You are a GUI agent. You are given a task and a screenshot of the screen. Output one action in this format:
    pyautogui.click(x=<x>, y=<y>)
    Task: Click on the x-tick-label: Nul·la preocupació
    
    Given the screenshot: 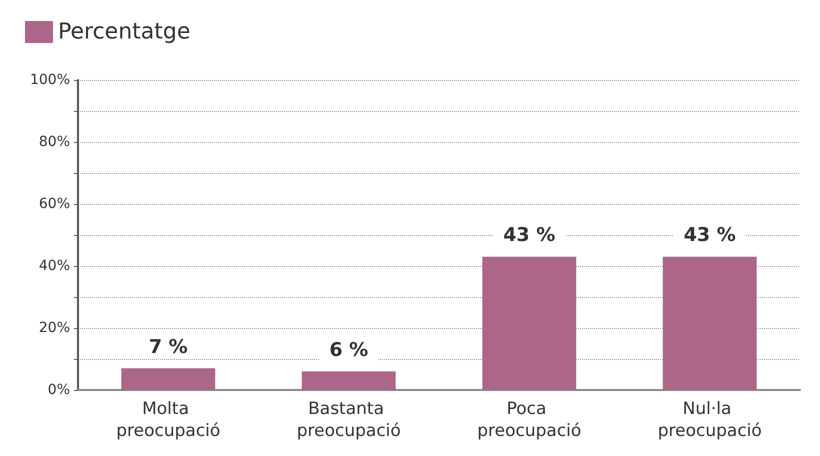 What is the action you would take?
    pyautogui.click(x=710, y=420)
    